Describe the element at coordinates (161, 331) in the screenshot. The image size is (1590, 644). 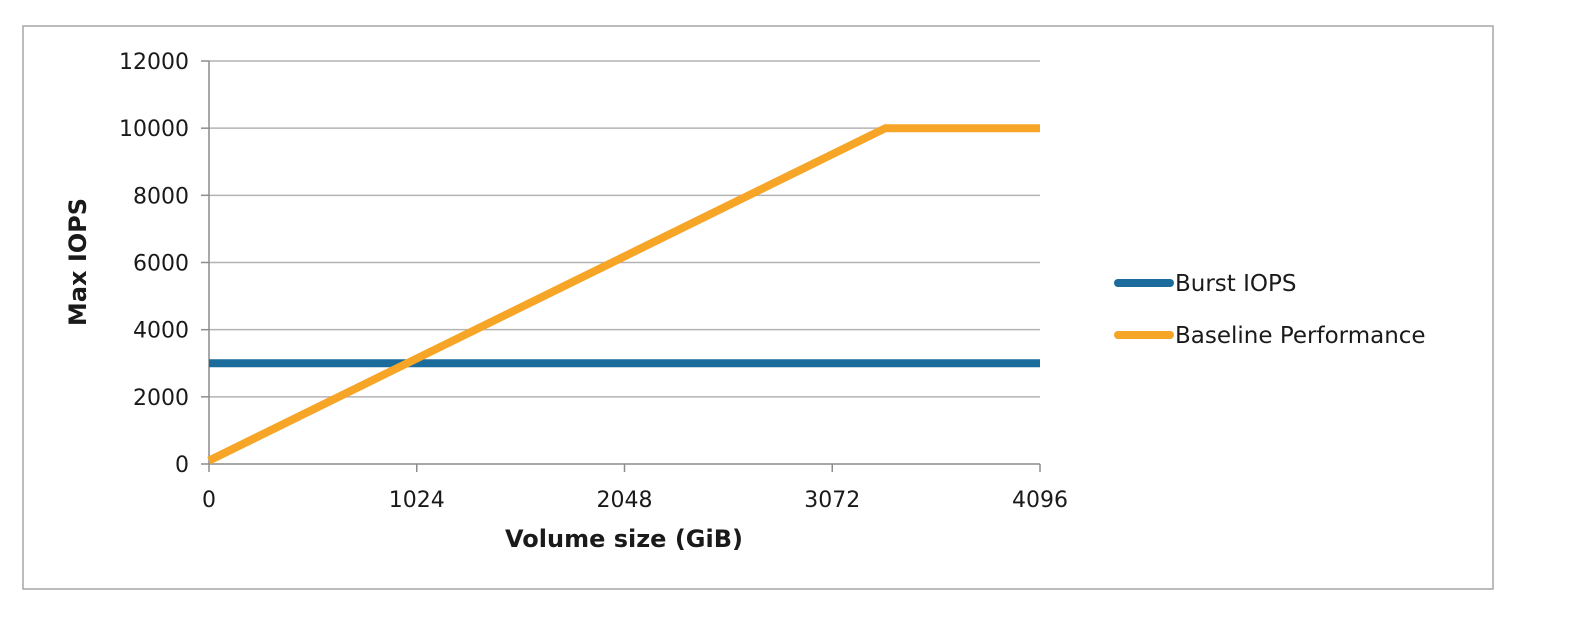
I see `y-tick-label: 4000` at that location.